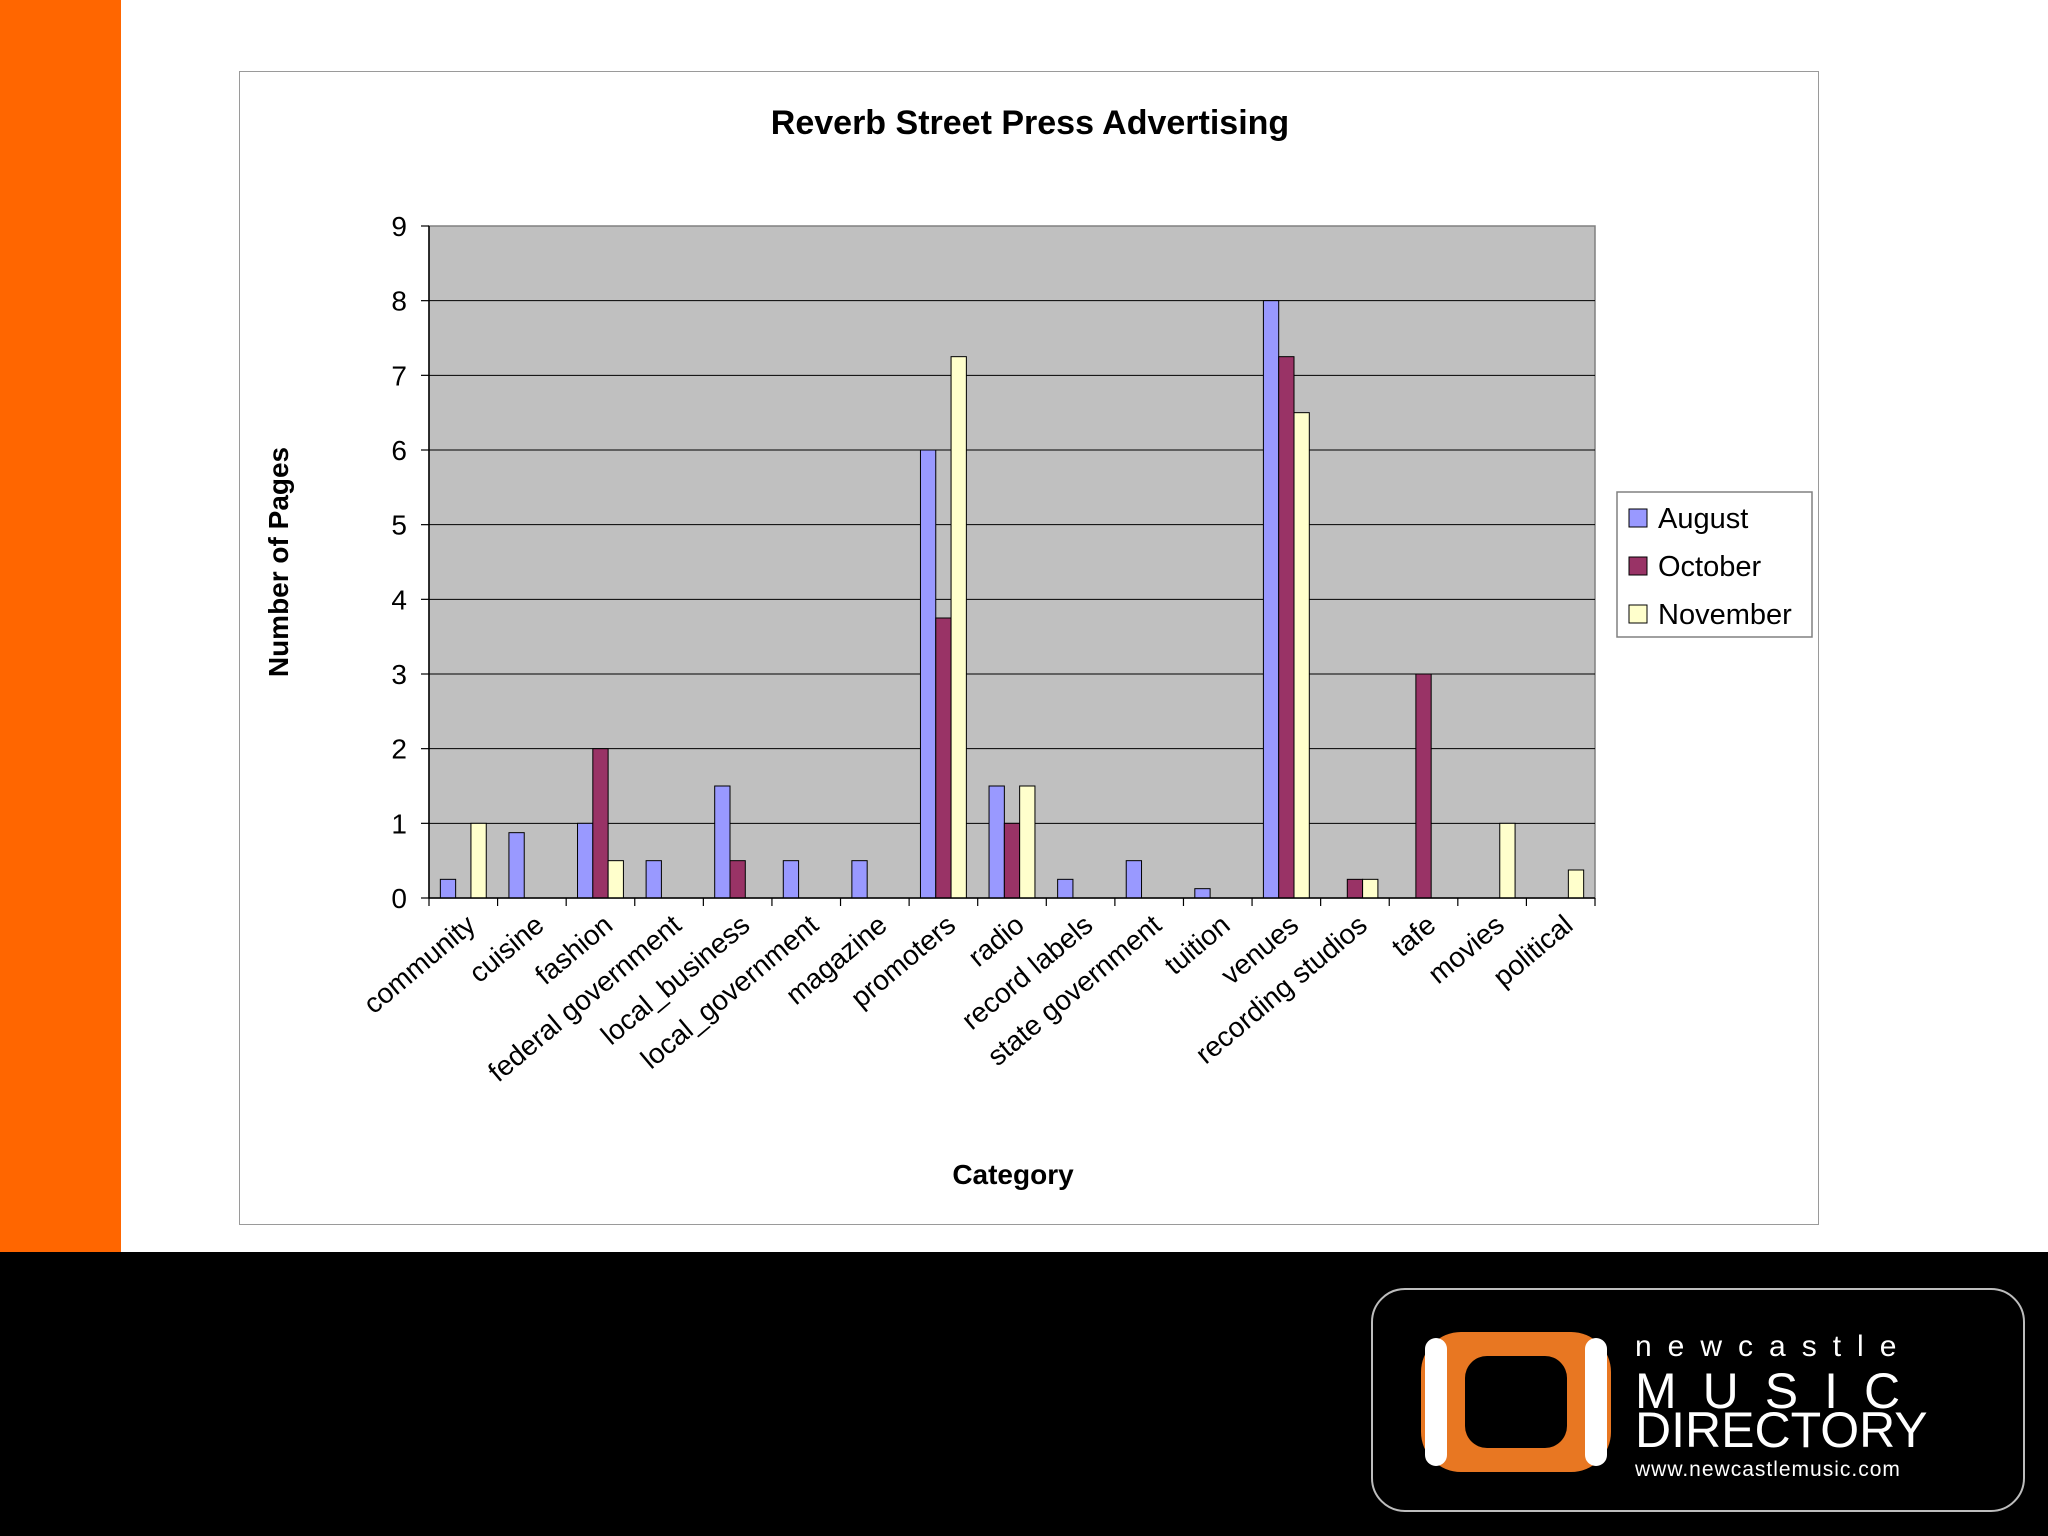 This screenshot has width=2048, height=1536. I want to click on legend-swatch-october, so click(1638, 566).